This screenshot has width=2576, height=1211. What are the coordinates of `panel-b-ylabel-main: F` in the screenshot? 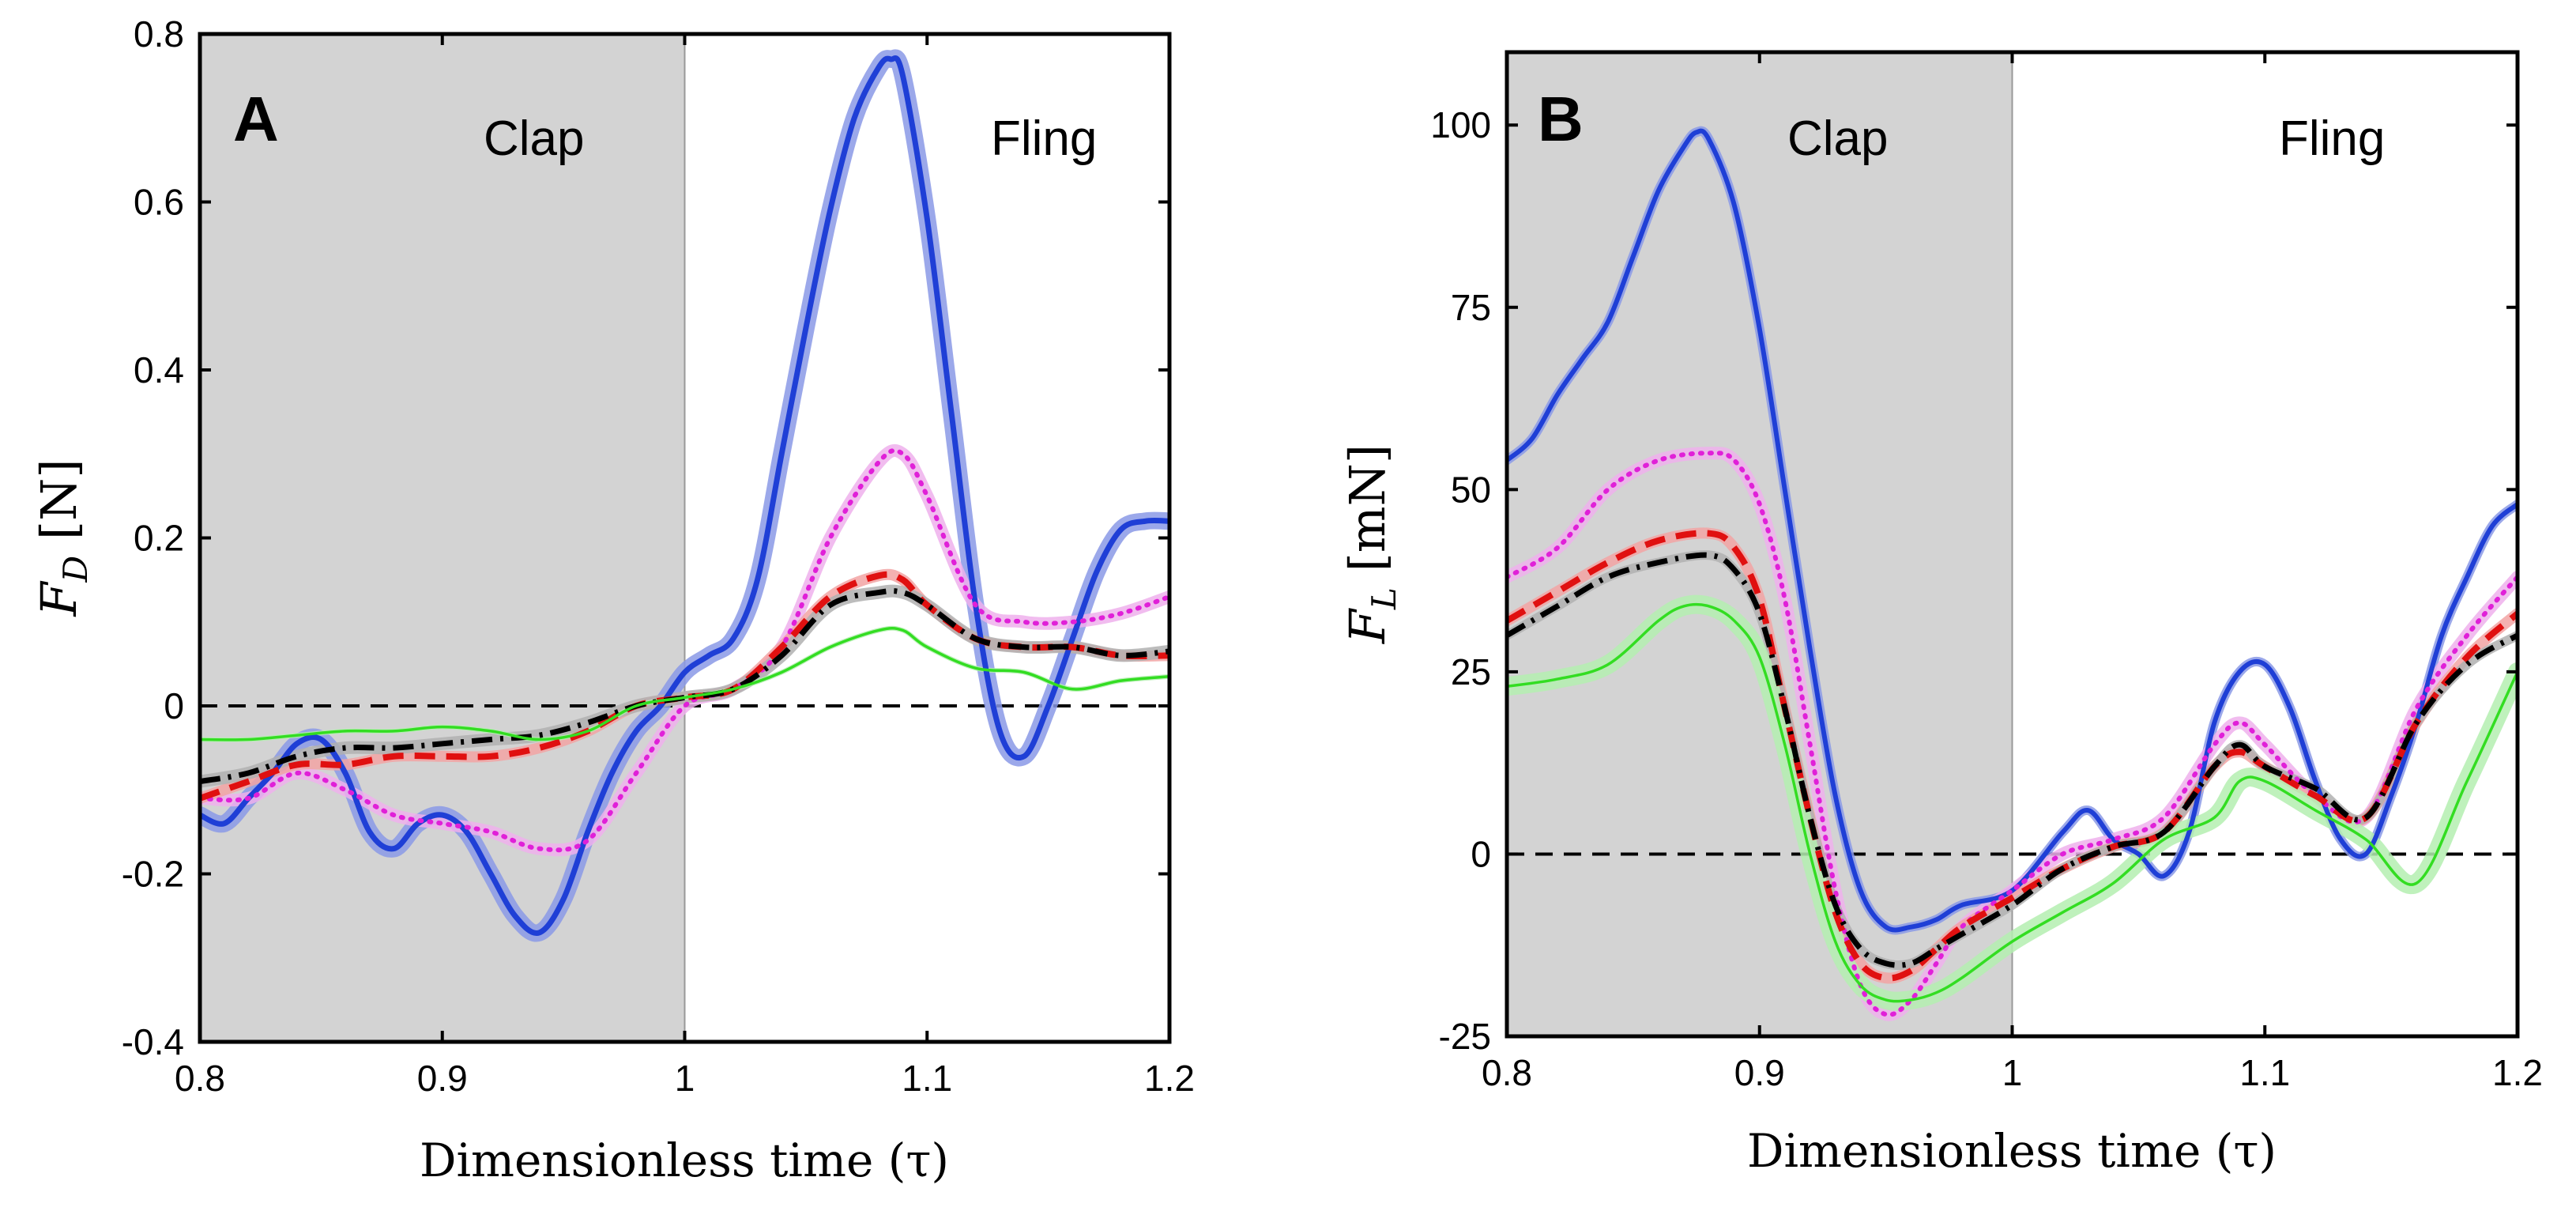 It's located at (1367, 626).